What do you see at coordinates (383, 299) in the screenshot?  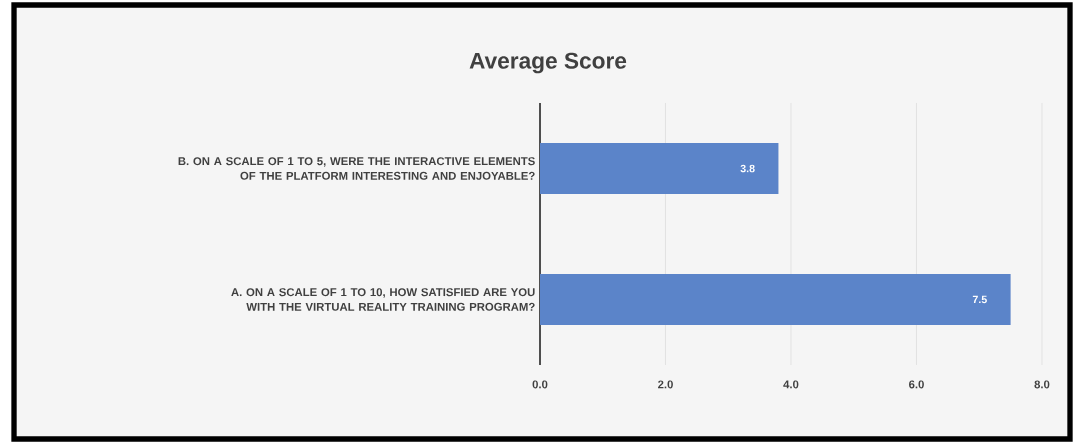 I see `y-tick-label: A. ON A SCALE OF 1 TO 10, HOW SATISFIED ARE YOU WITH THE VIRTUAL REALITY TRAINING PROGRAM?` at bounding box center [383, 299].